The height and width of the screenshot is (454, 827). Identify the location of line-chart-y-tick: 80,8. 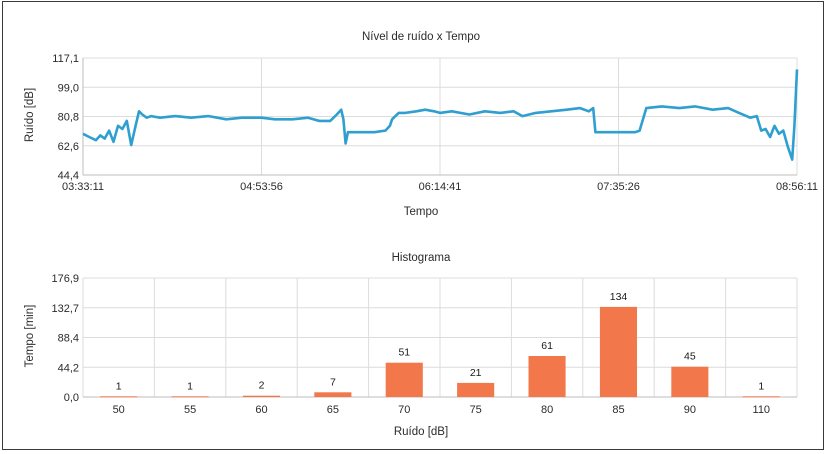
(68, 118).